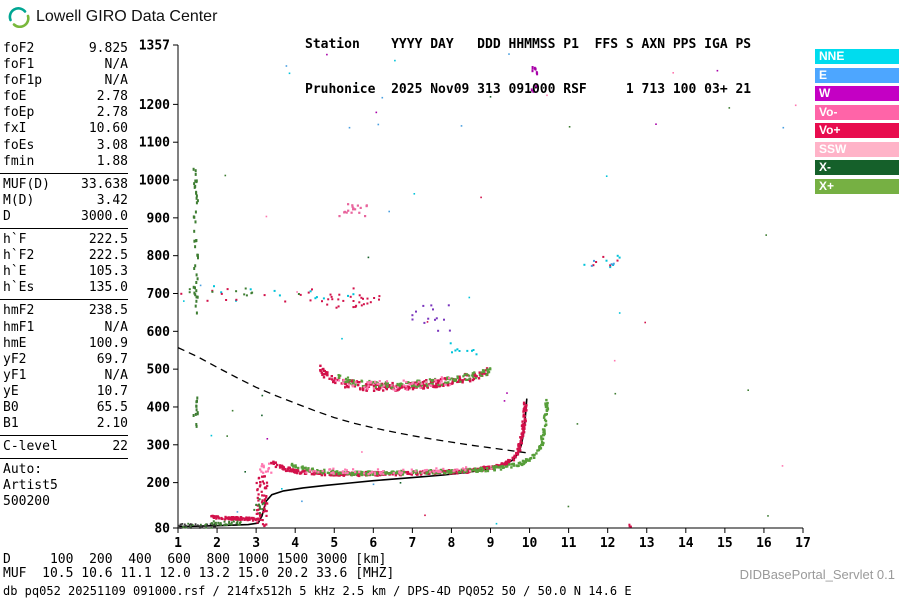 The image size is (900, 600). What do you see at coordinates (647, 543) in the screenshot?
I see `x-tick-label: 13` at bounding box center [647, 543].